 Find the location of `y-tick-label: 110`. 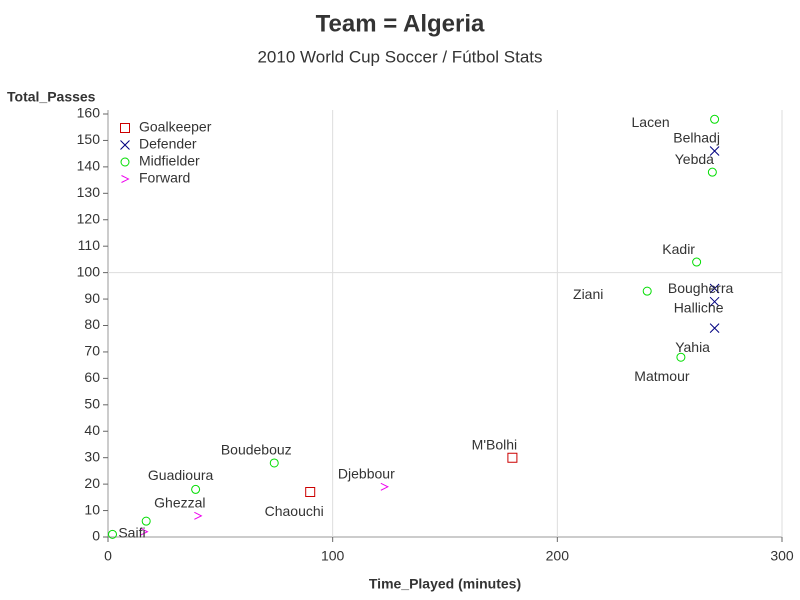

y-tick-label: 110 is located at coordinates (89, 245).